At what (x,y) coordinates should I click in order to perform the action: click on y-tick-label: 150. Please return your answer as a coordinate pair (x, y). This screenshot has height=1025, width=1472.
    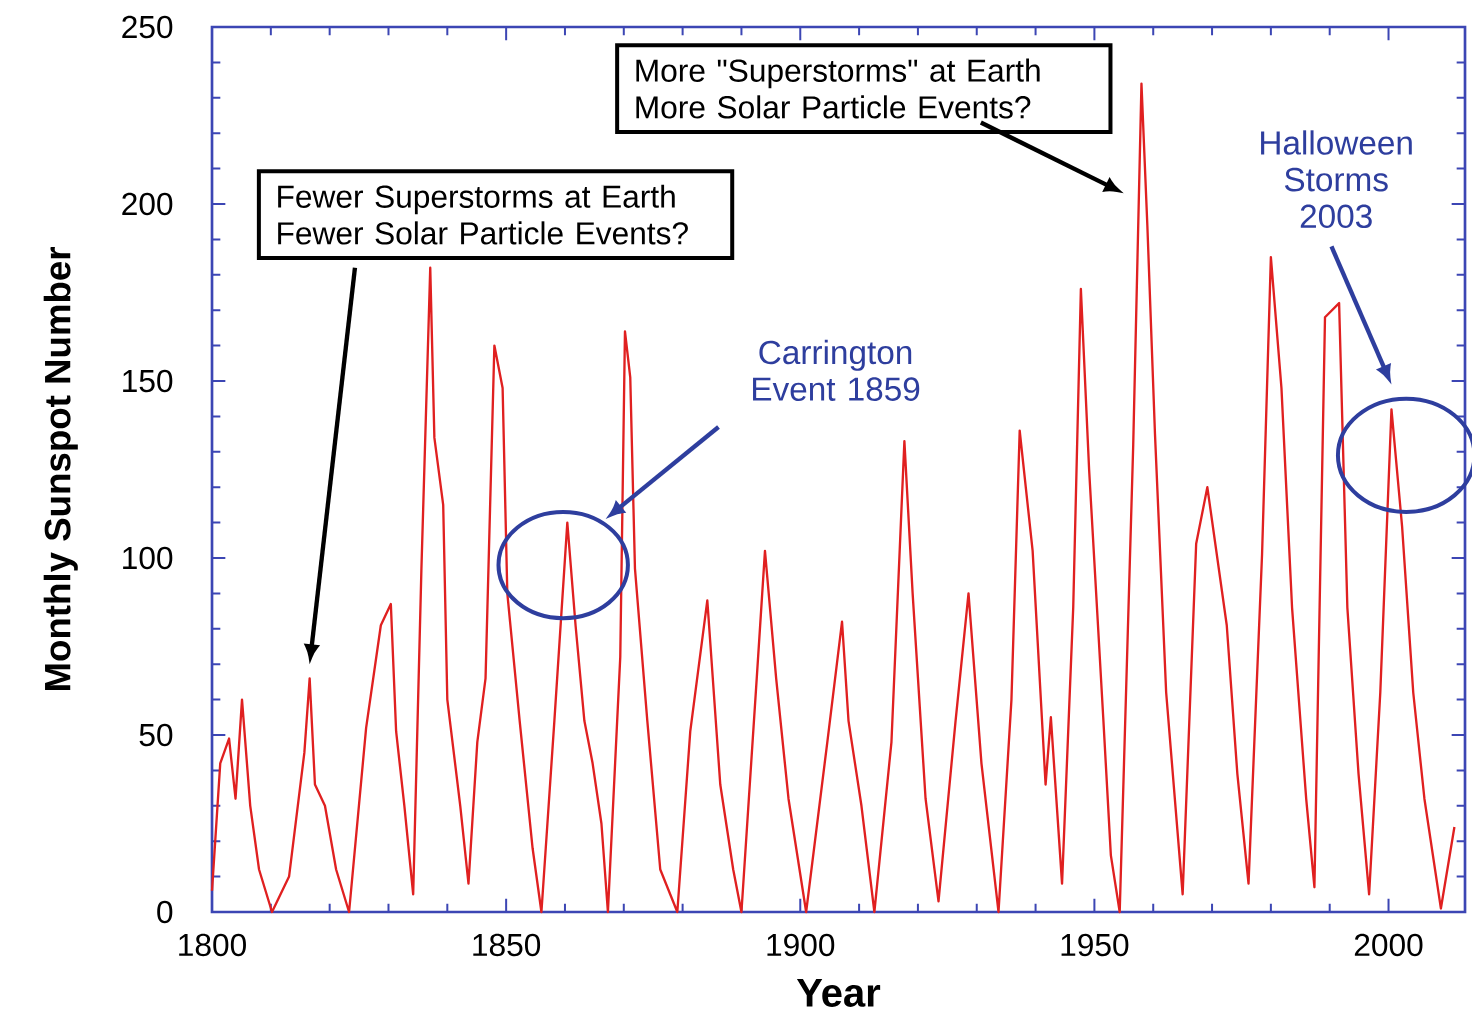
    Looking at the image, I should click on (148, 381).